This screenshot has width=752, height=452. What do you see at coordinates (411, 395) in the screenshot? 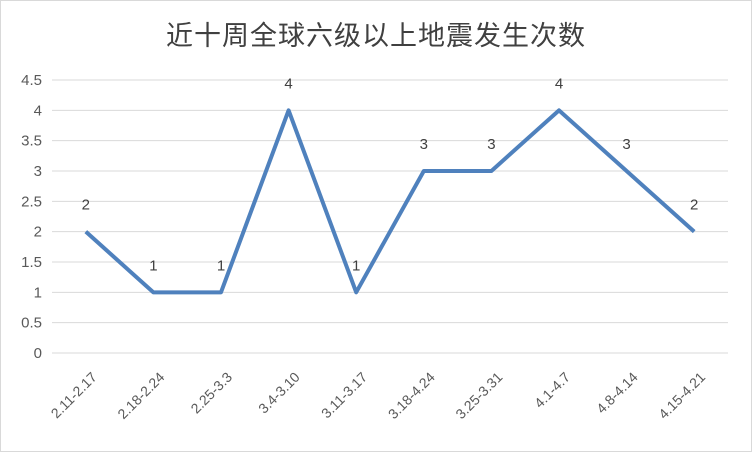
I see `x-tick-label: 3.18-4.24` at bounding box center [411, 395].